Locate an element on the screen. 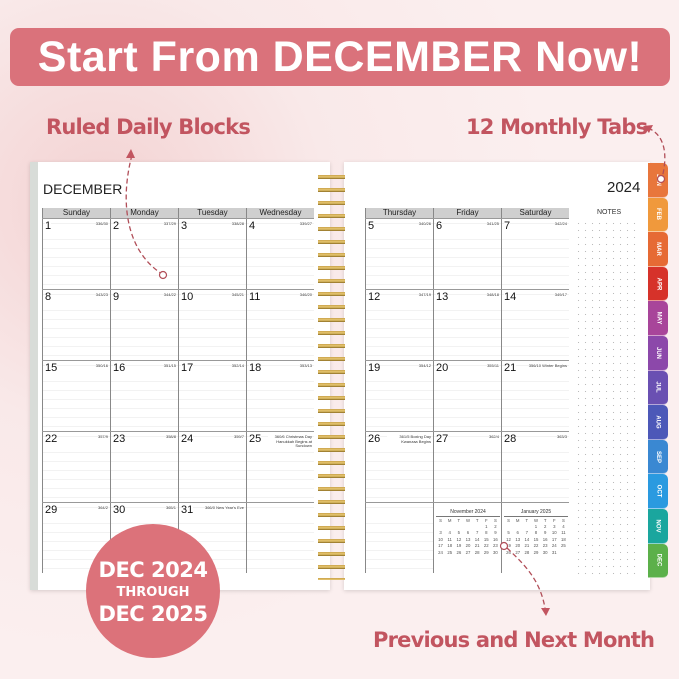 The height and width of the screenshot is (679, 679). week-row: 8 343/23 9 344/22 10 345/21 11 346/20 is located at coordinates (178, 324).